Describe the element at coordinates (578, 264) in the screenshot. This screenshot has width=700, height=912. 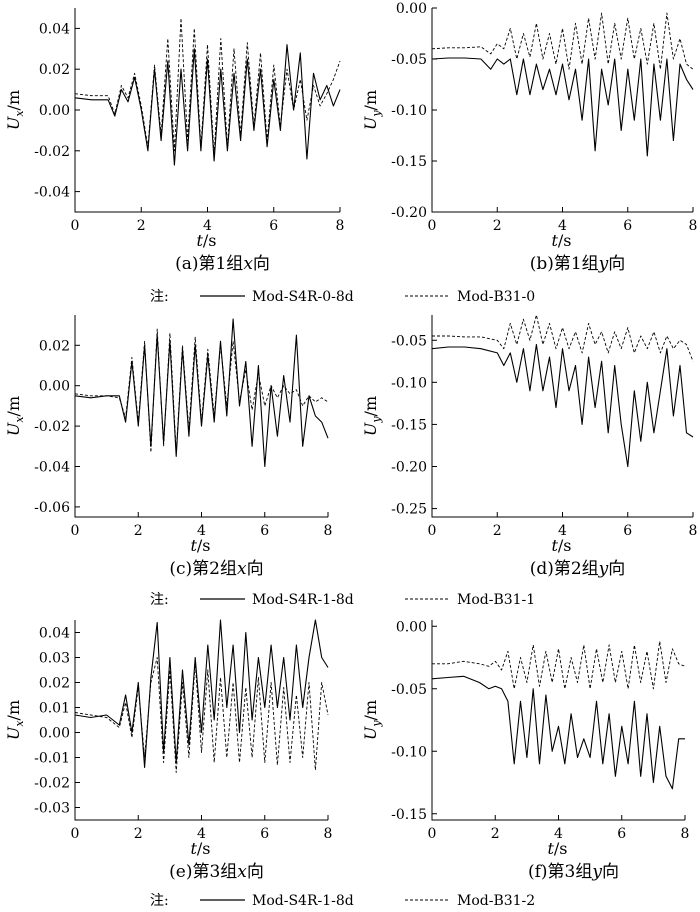
I see `panel-caption: (b)第1组y向` at that location.